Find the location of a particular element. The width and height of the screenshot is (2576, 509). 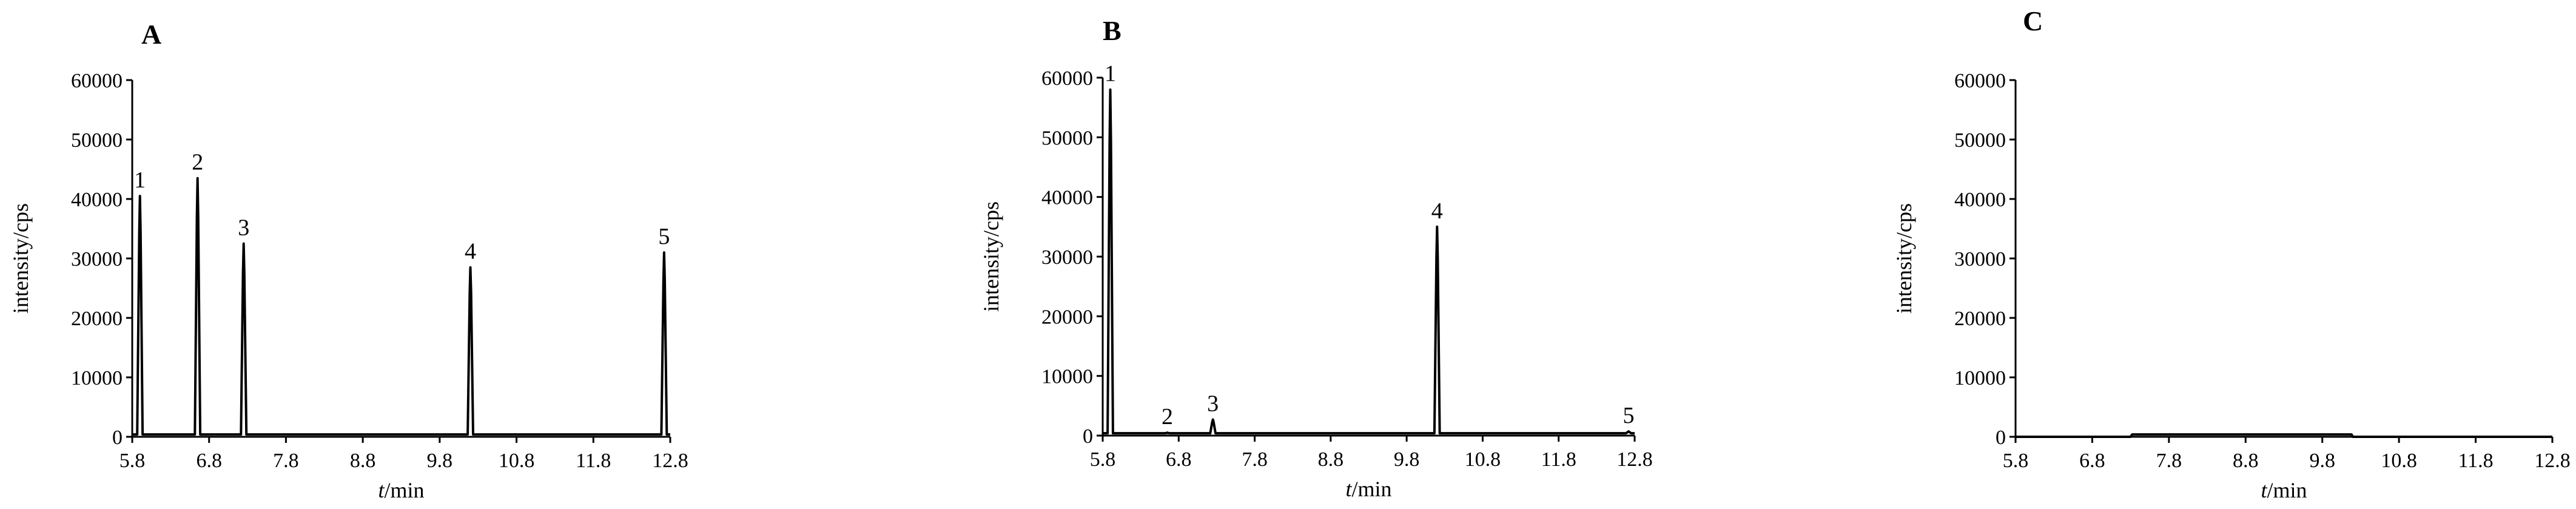

panel-label: A is located at coordinates (151, 34).